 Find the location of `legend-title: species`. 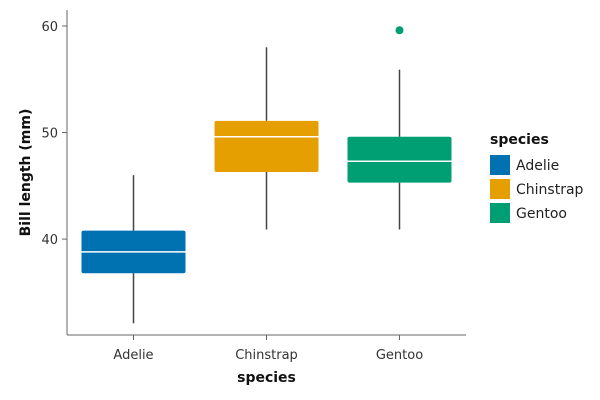

legend-title: species is located at coordinates (519, 140).